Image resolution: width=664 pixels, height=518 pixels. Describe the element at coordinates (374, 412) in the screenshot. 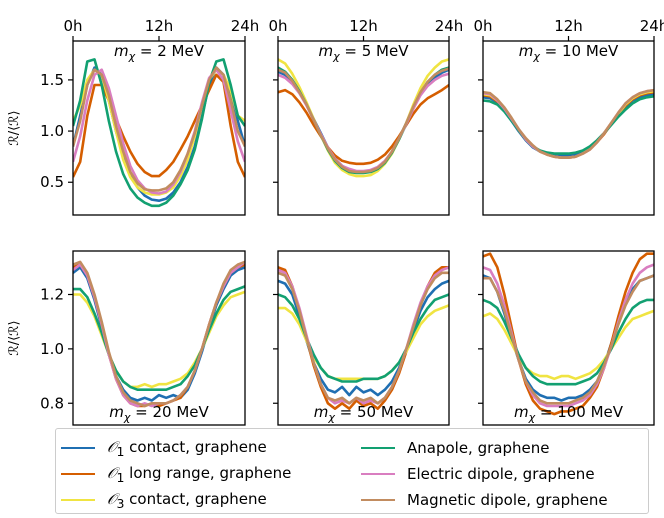

I see `title-value: = 50 MeV` at that location.